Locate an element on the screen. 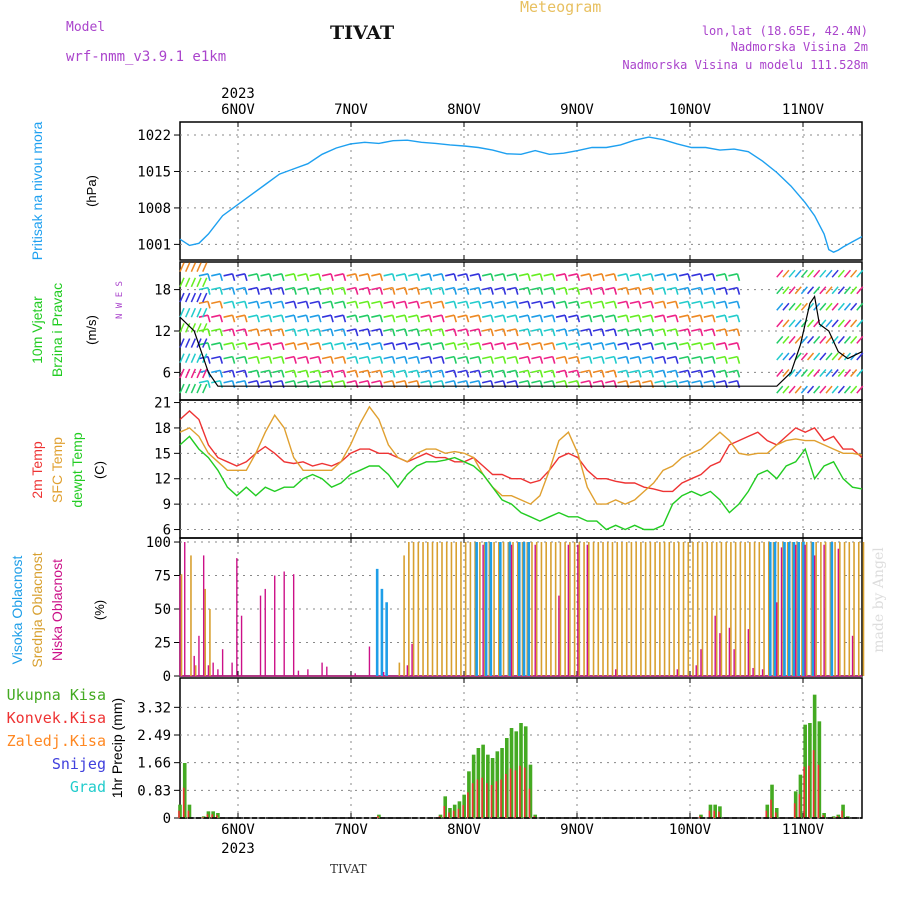  precip-y-tick-label: 0.83 is located at coordinates (154, 791).